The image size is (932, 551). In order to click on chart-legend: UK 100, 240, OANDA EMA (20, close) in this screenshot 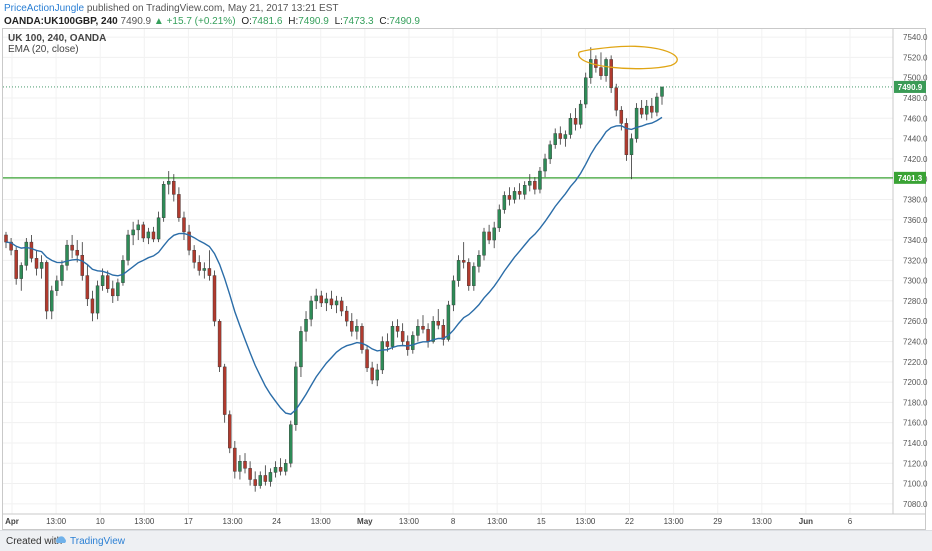, I will do `click(57, 44)`.